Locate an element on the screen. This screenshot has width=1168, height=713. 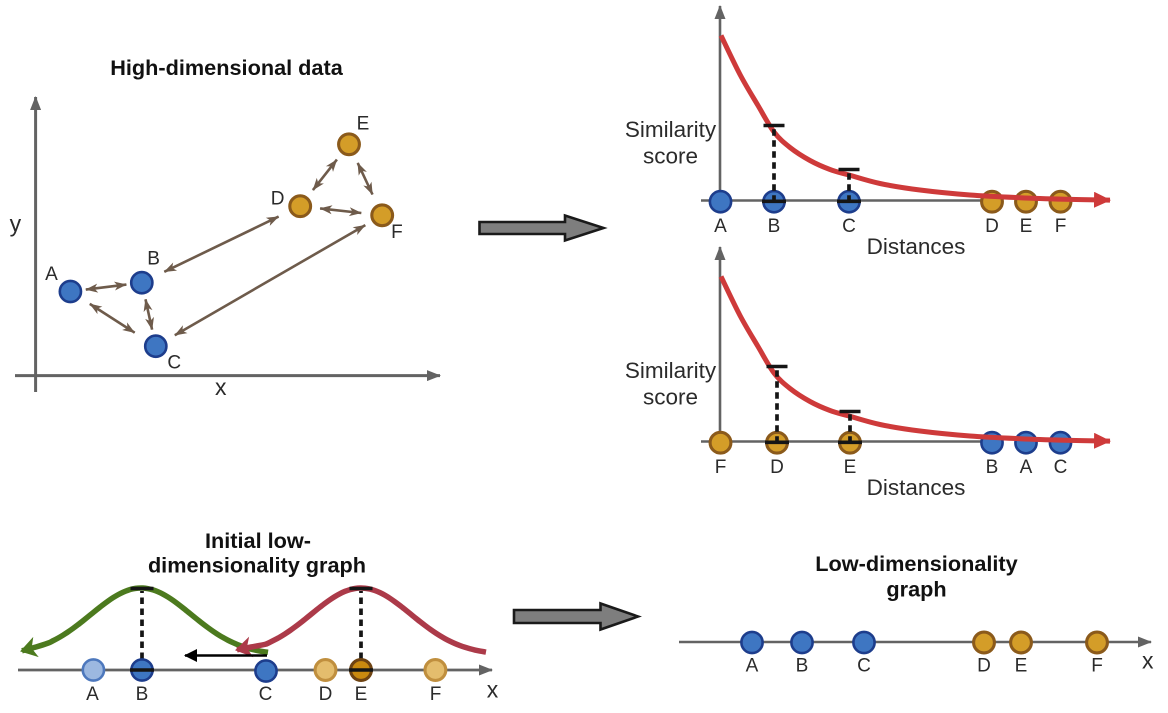
svg-text: Initial low- is located at coordinates (258, 540).